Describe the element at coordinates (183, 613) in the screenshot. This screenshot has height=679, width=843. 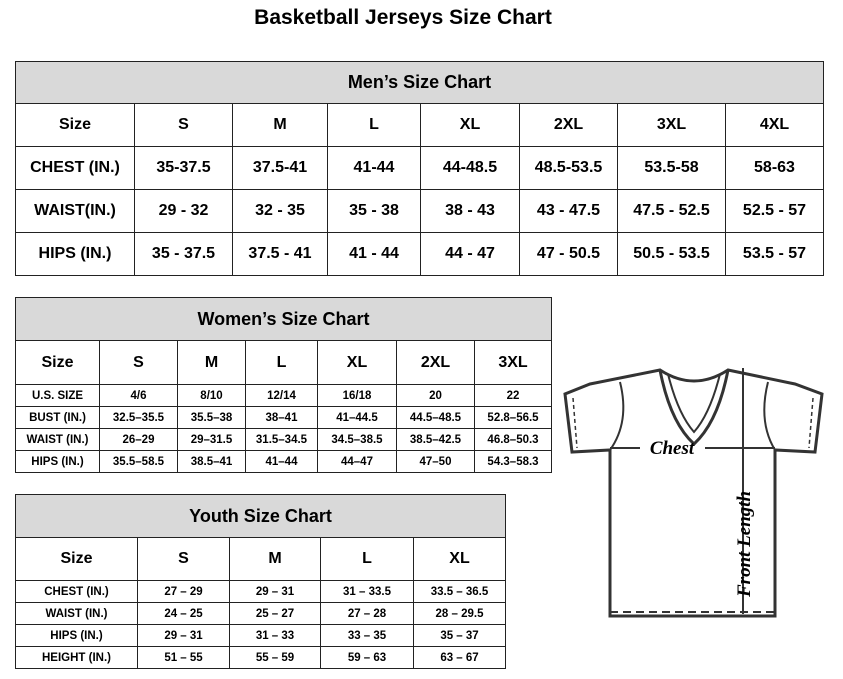
I see `measurement-cell: 24 – 25` at that location.